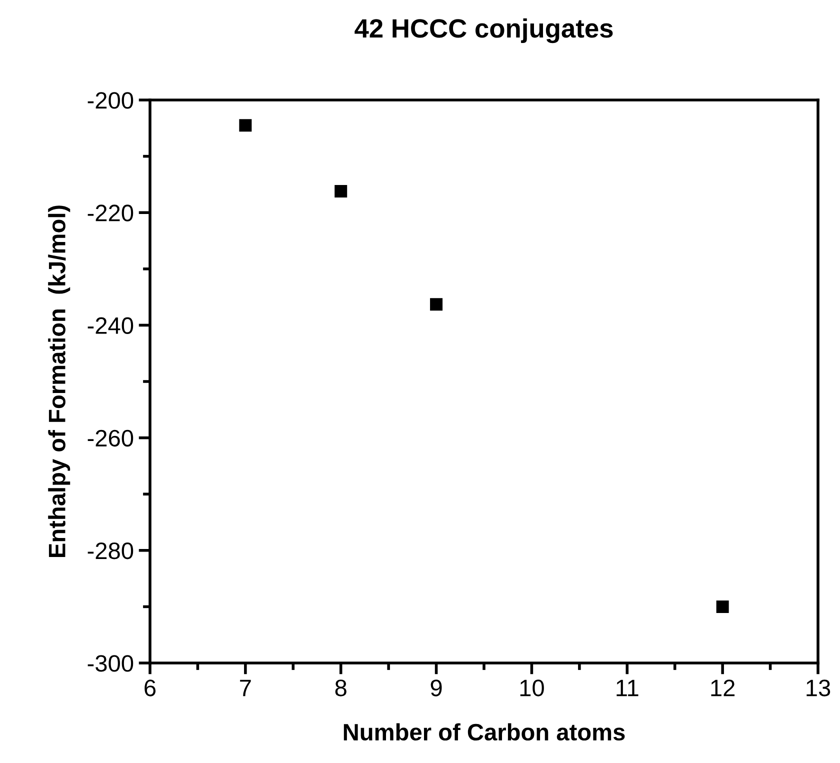 The image size is (840, 763). What do you see at coordinates (723, 688) in the screenshot?
I see `x-tick-label: 12` at bounding box center [723, 688].